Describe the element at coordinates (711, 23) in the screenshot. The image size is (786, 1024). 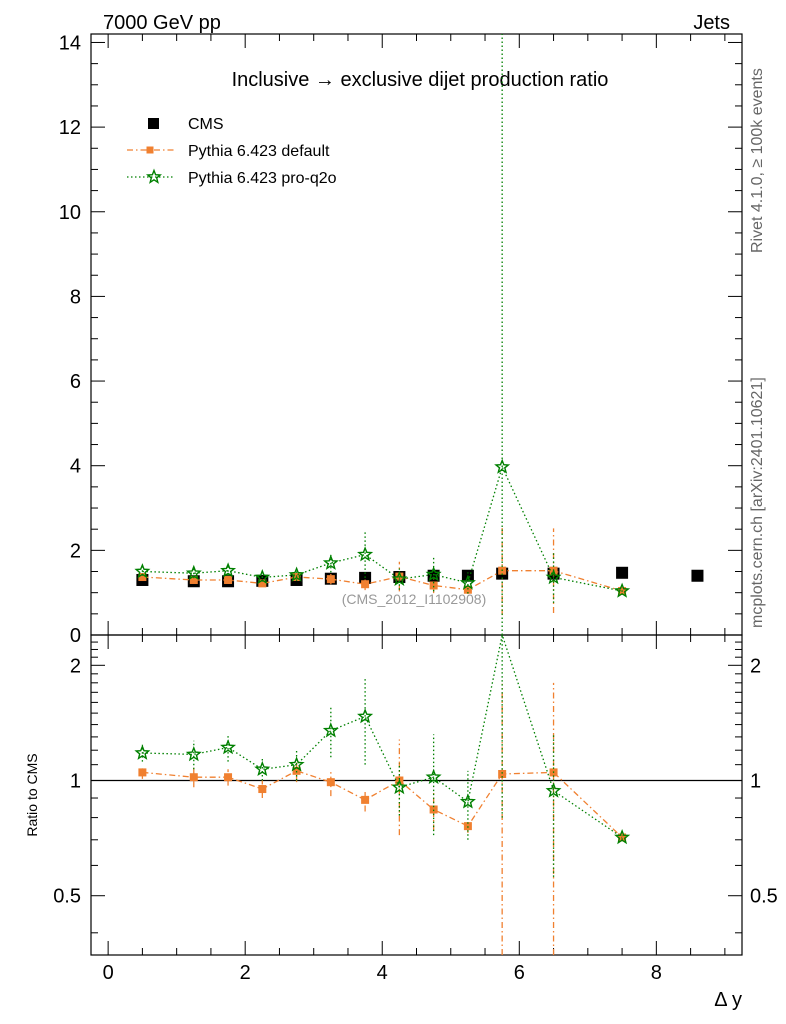
I see `header-right: Jets` at that location.